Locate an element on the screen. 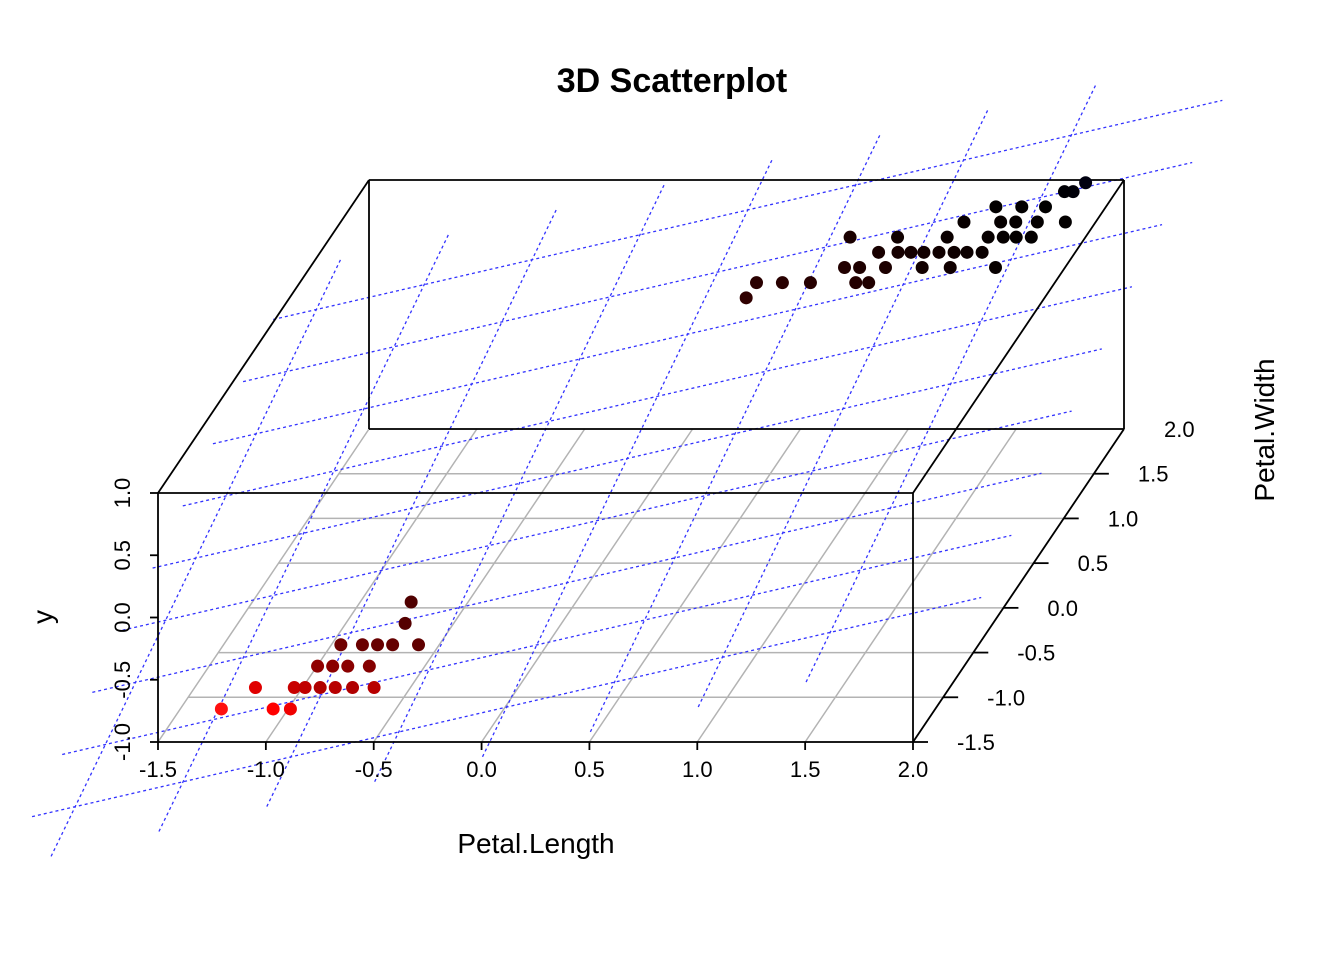 This screenshot has width=1344, height=960. x-tick-label: 1.0 is located at coordinates (697, 769).